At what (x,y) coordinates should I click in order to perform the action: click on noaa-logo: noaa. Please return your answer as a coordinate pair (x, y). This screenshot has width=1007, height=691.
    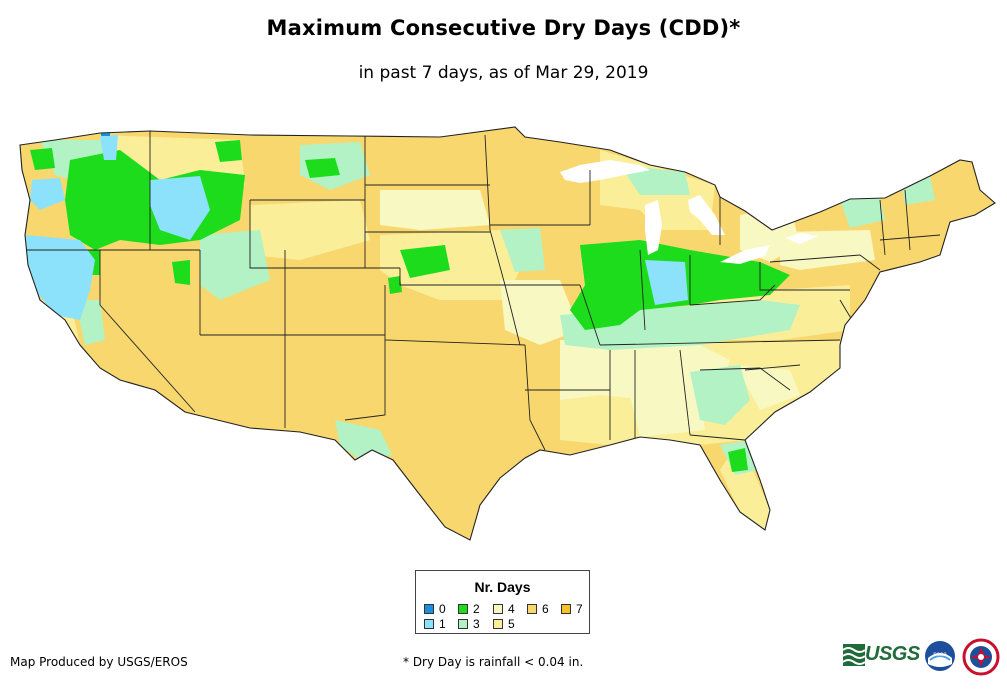
    Looking at the image, I should click on (940, 656).